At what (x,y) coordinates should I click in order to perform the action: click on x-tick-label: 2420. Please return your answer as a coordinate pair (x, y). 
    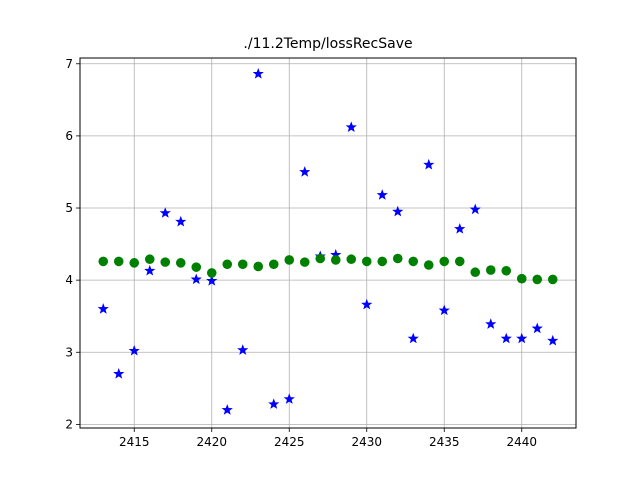
    Looking at the image, I should click on (211, 442).